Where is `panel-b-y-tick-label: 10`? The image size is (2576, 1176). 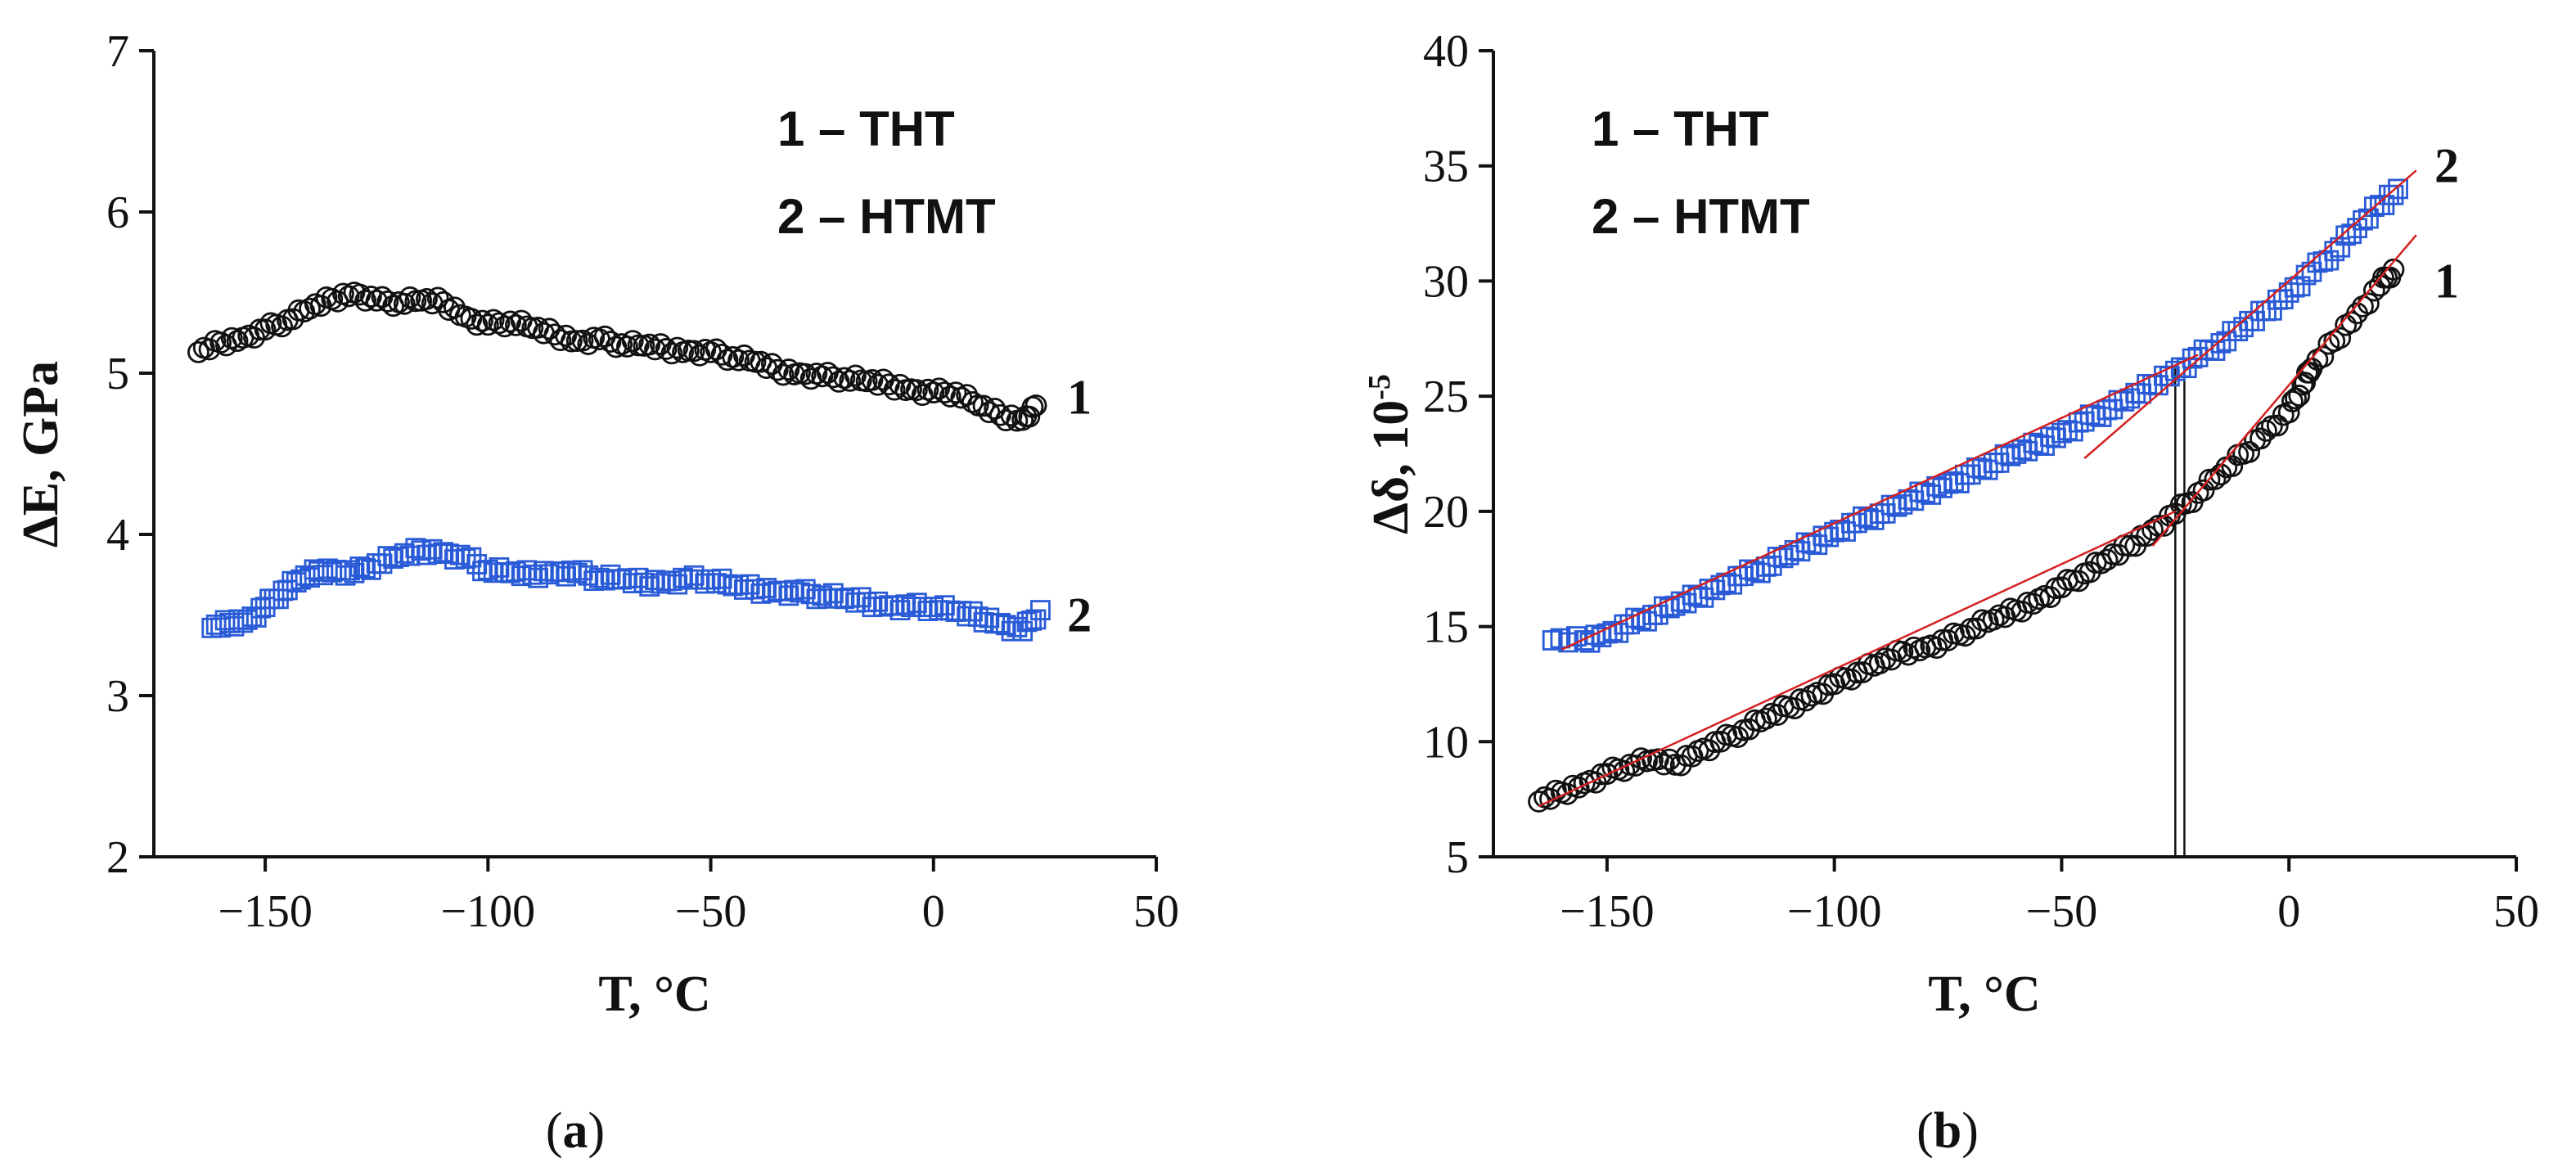 panel-b-y-tick-label: 10 is located at coordinates (1446, 742).